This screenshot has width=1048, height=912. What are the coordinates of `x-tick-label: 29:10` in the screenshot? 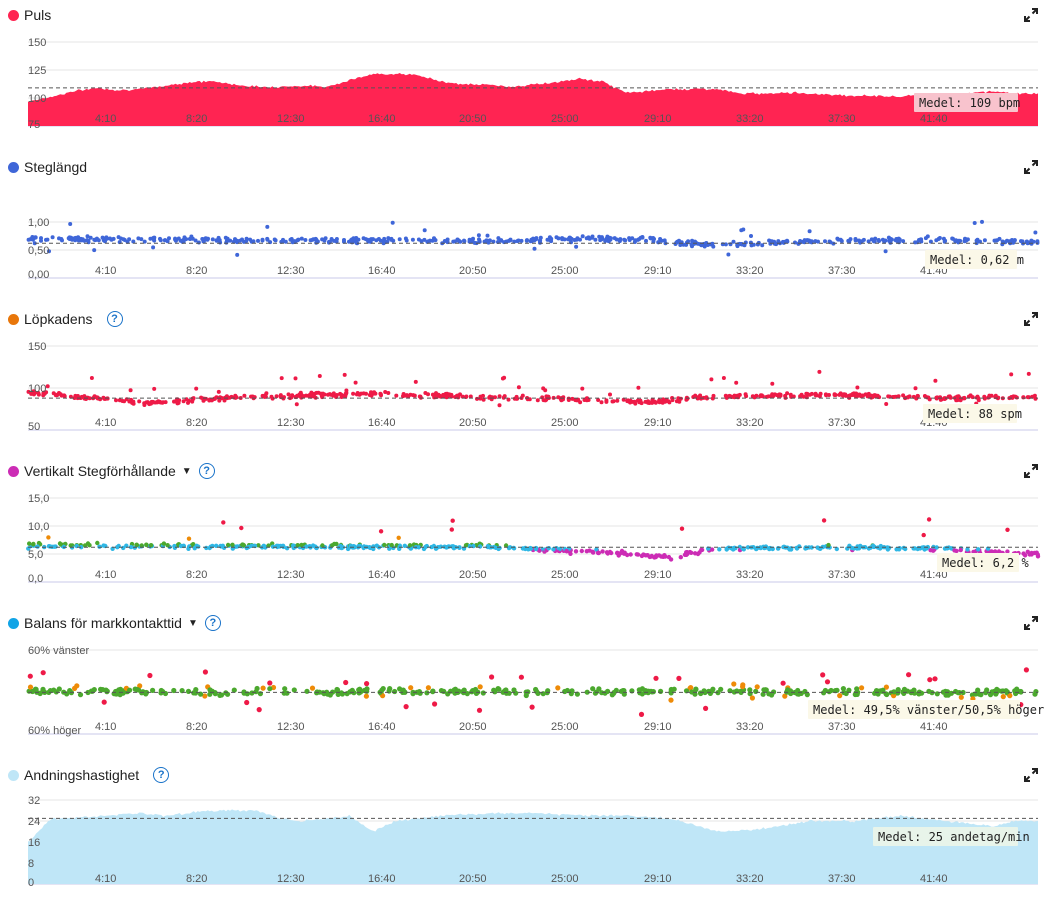 It's located at (658, 879).